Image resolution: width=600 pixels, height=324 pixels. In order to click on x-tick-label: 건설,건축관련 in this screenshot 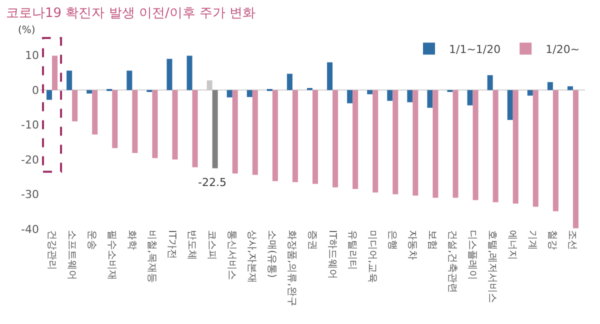, I will do `click(452, 262)`.